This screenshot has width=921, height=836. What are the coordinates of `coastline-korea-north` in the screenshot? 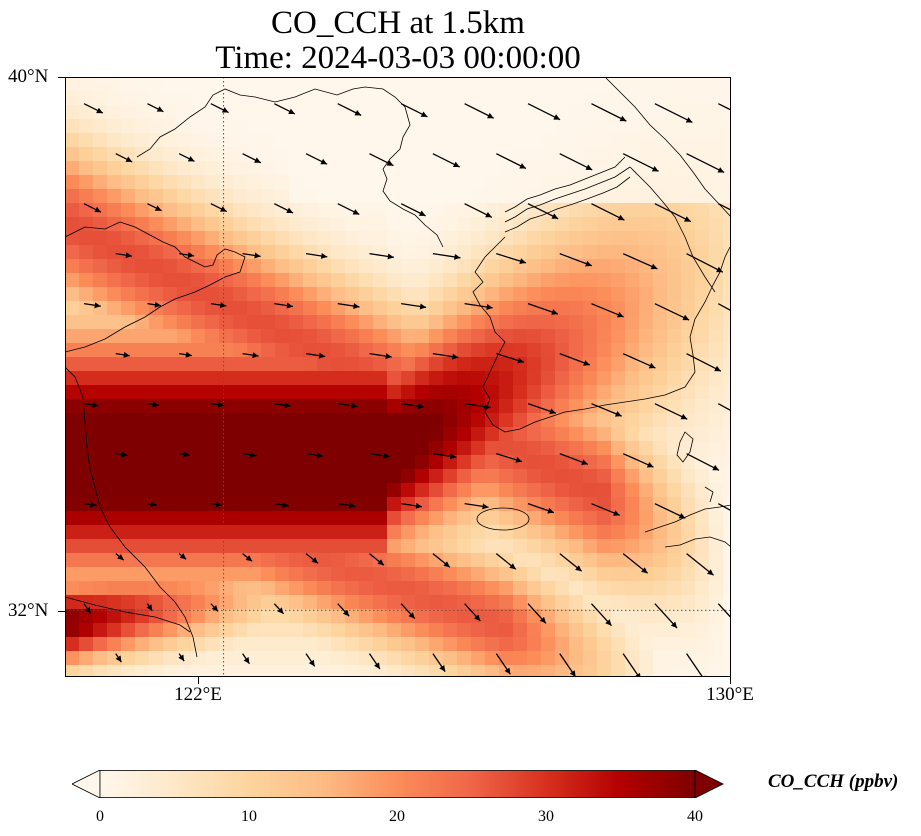 It's located at (667, 147).